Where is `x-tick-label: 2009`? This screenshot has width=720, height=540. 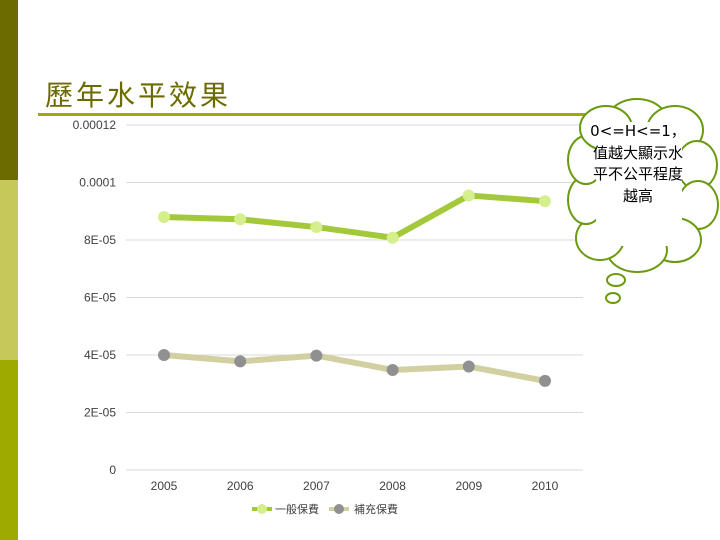
x-tick-label: 2009 is located at coordinates (468, 486).